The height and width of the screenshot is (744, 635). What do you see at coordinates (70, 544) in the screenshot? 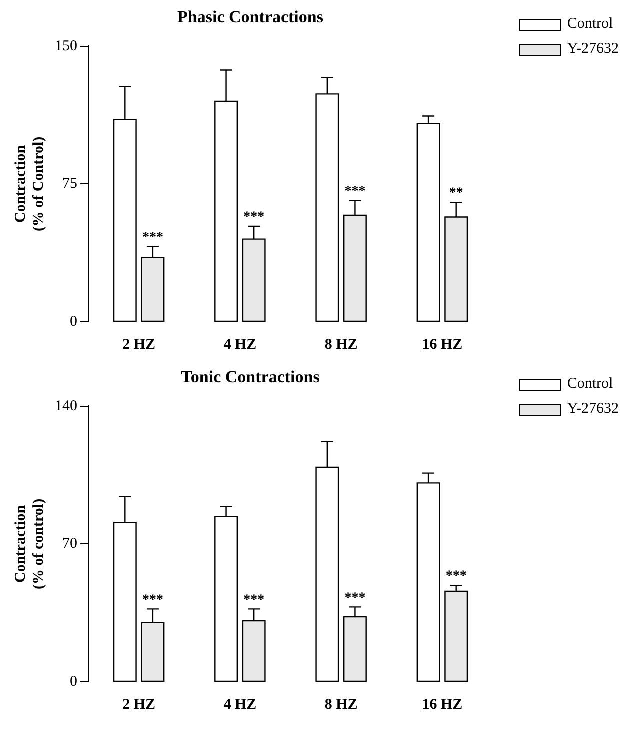
I see `y-tick-label: 70` at bounding box center [70, 544].